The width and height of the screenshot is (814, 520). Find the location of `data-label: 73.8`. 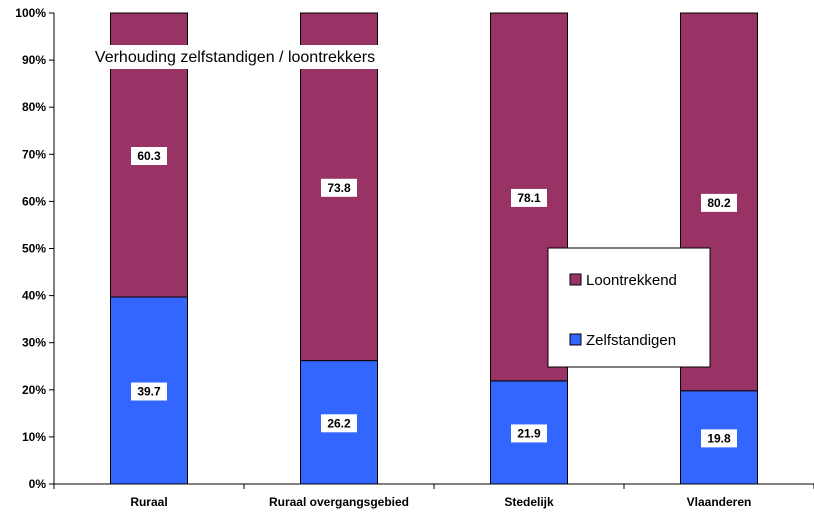

data-label: 73.8 is located at coordinates (339, 188).